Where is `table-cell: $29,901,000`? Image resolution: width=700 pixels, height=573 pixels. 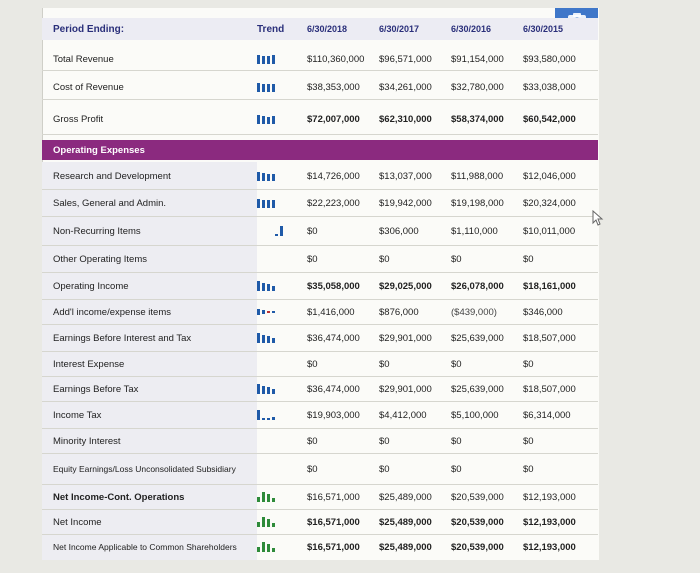
table-cell: $29,901,000 is located at coordinates (405, 338).